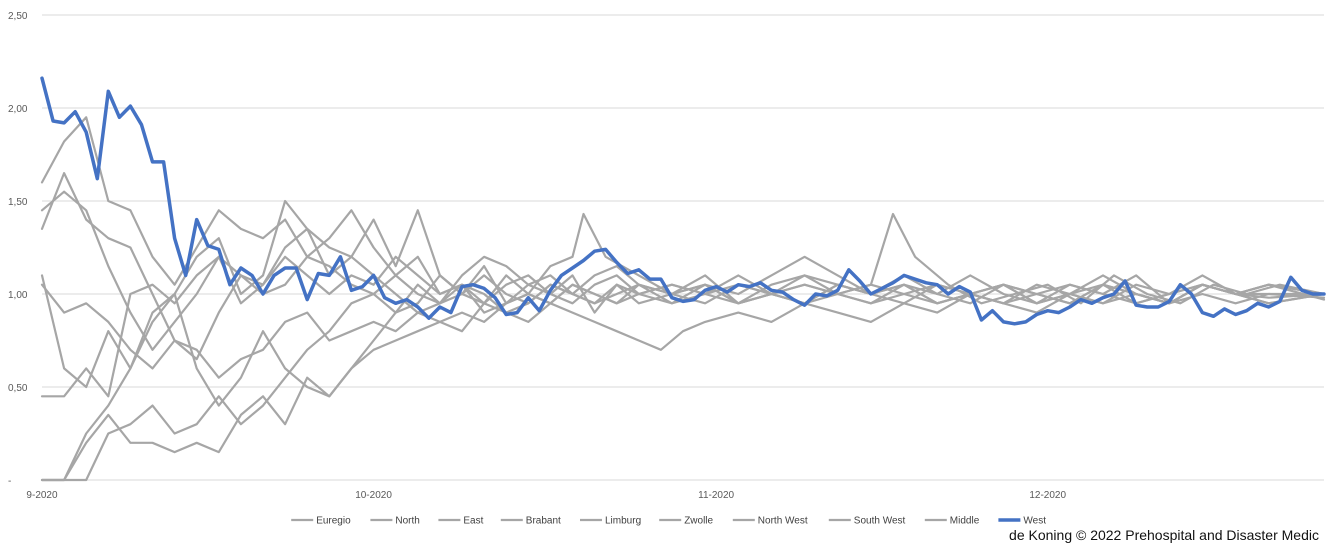 The width and height of the screenshot is (1328, 548). Describe the element at coordinates (1047, 495) in the screenshot. I see `x-tick-label: 12-2020` at that location.